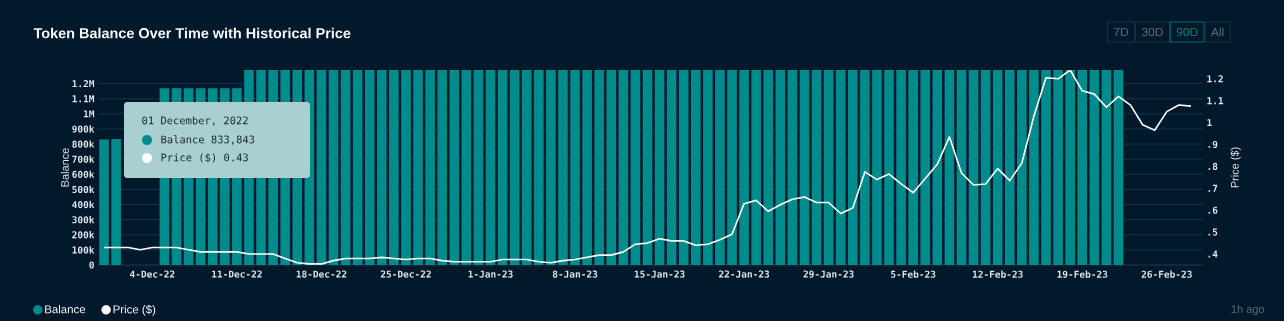  What do you see at coordinates (1166, 274) in the screenshot?
I see `x-tick-label: 26-Feb-23` at bounding box center [1166, 274].